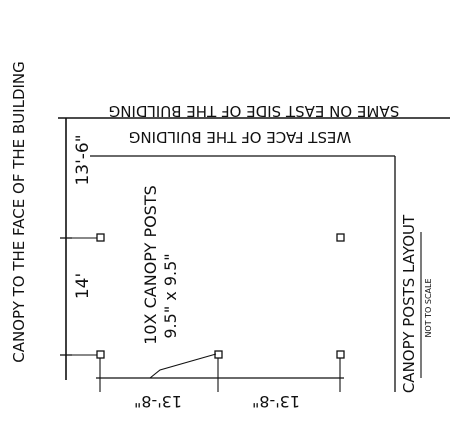 This screenshot has width=458, height=434. What do you see at coordinates (183, 366) in the screenshot?
I see `post-note-leader` at bounding box center [183, 366].